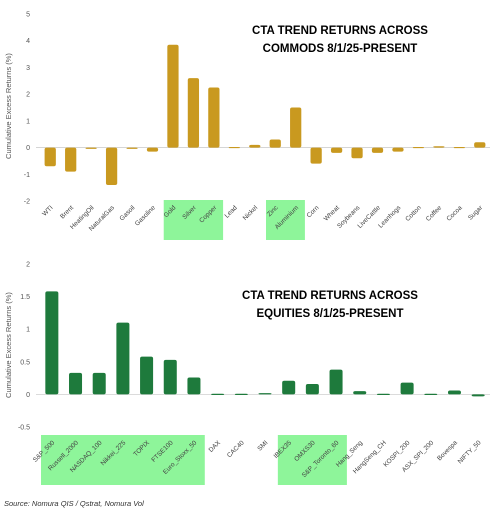  Describe the element at coordinates (390, 217) in the screenshot. I see `category-label: Leanhogs` at that location.